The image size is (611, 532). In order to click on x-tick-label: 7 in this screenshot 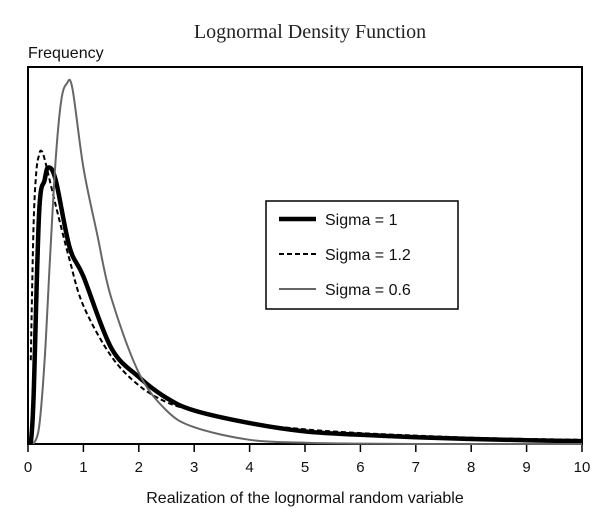, I will do `click(416, 467)`.